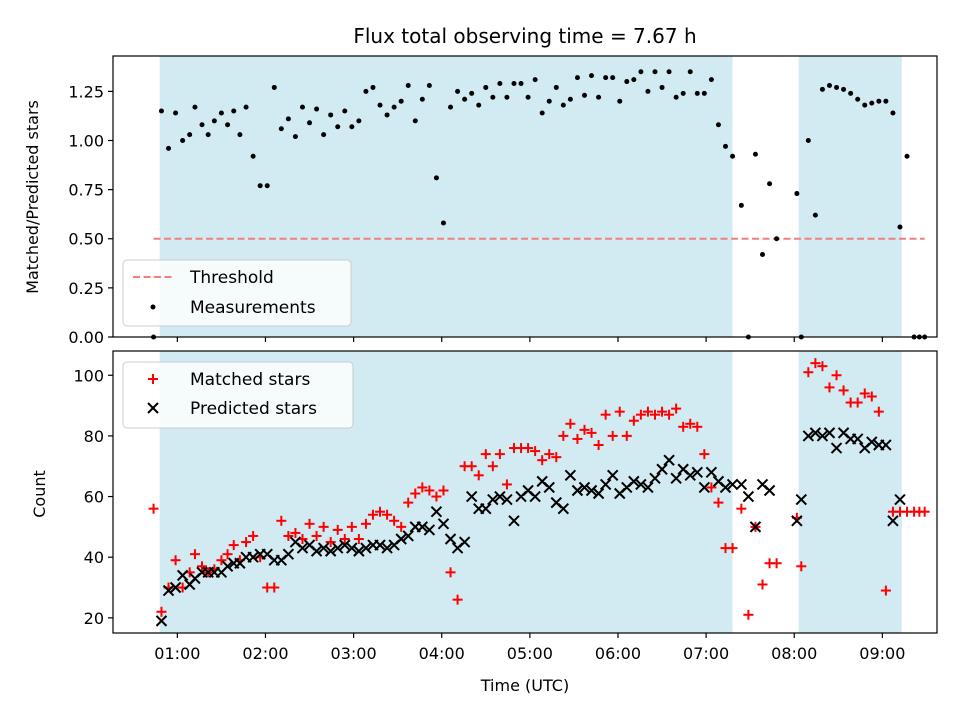  What do you see at coordinates (86, 190) in the screenshot?
I see `upper-ytick-label: 0.75` at bounding box center [86, 190].